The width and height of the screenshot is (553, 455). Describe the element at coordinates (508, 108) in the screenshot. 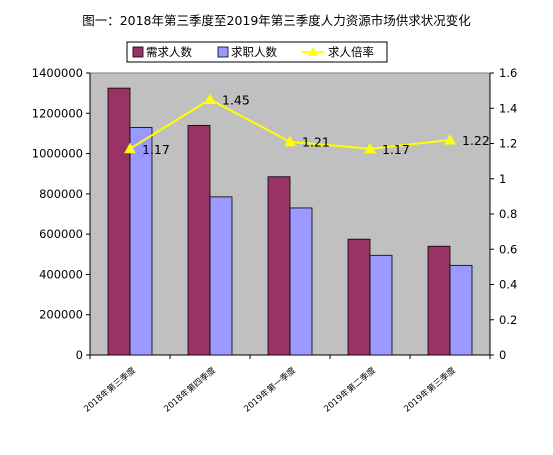

I see `y-tick-label-right: 1.4` at that location.